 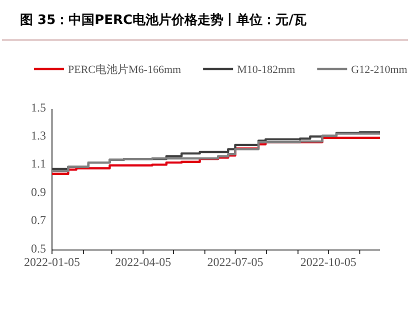 What do you see at coordinates (38, 248) in the screenshot?
I see `y-tick-label: 0.5` at bounding box center [38, 248].